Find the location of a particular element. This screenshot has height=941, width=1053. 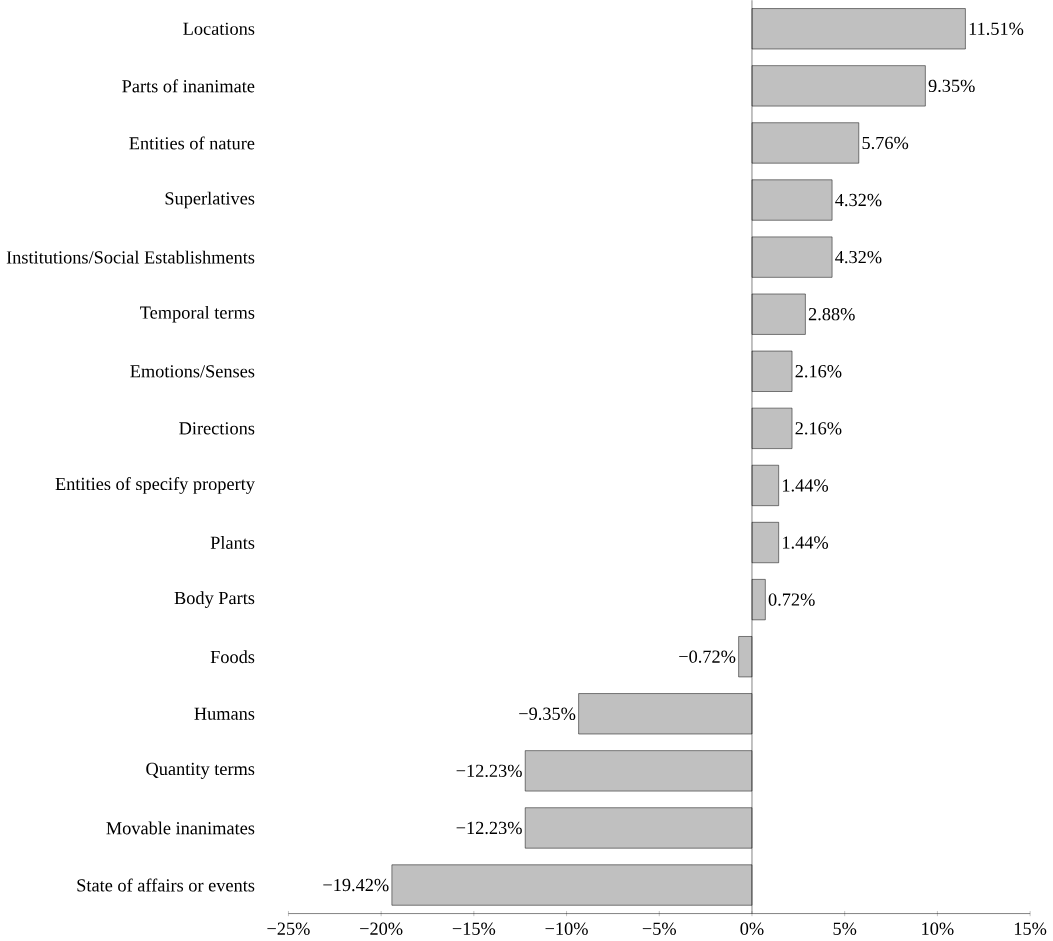

y-tick-label: Emotions/Senses is located at coordinates (192, 371).